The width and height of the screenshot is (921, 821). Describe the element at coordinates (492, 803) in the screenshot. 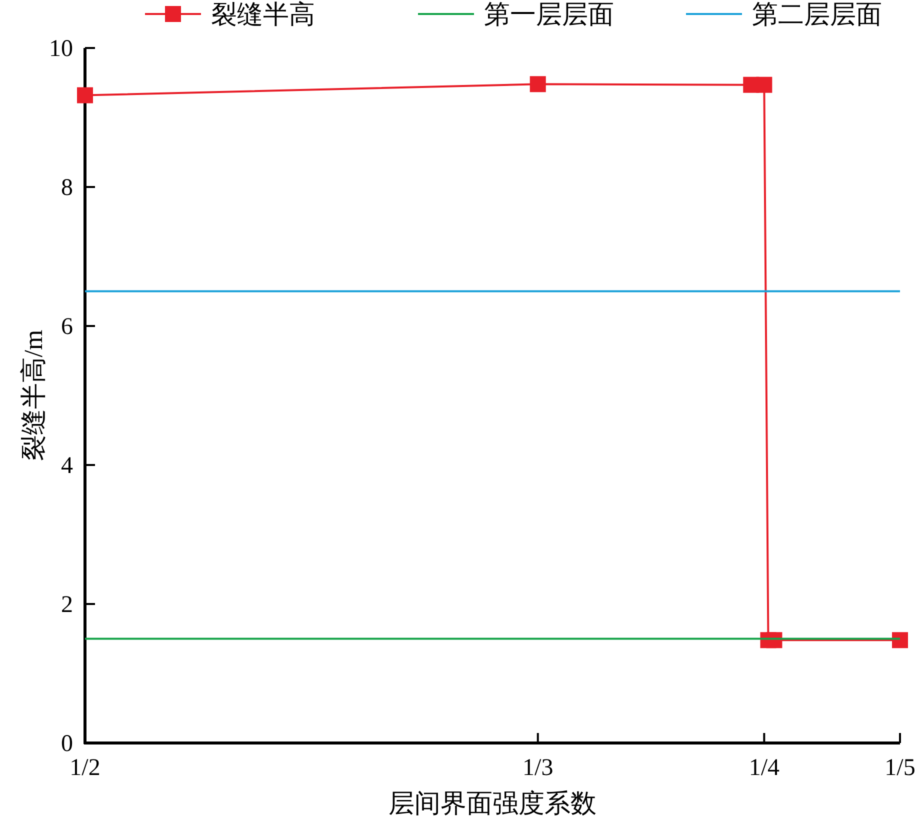

I see `xlabel: 层间界面强度系数` at that location.